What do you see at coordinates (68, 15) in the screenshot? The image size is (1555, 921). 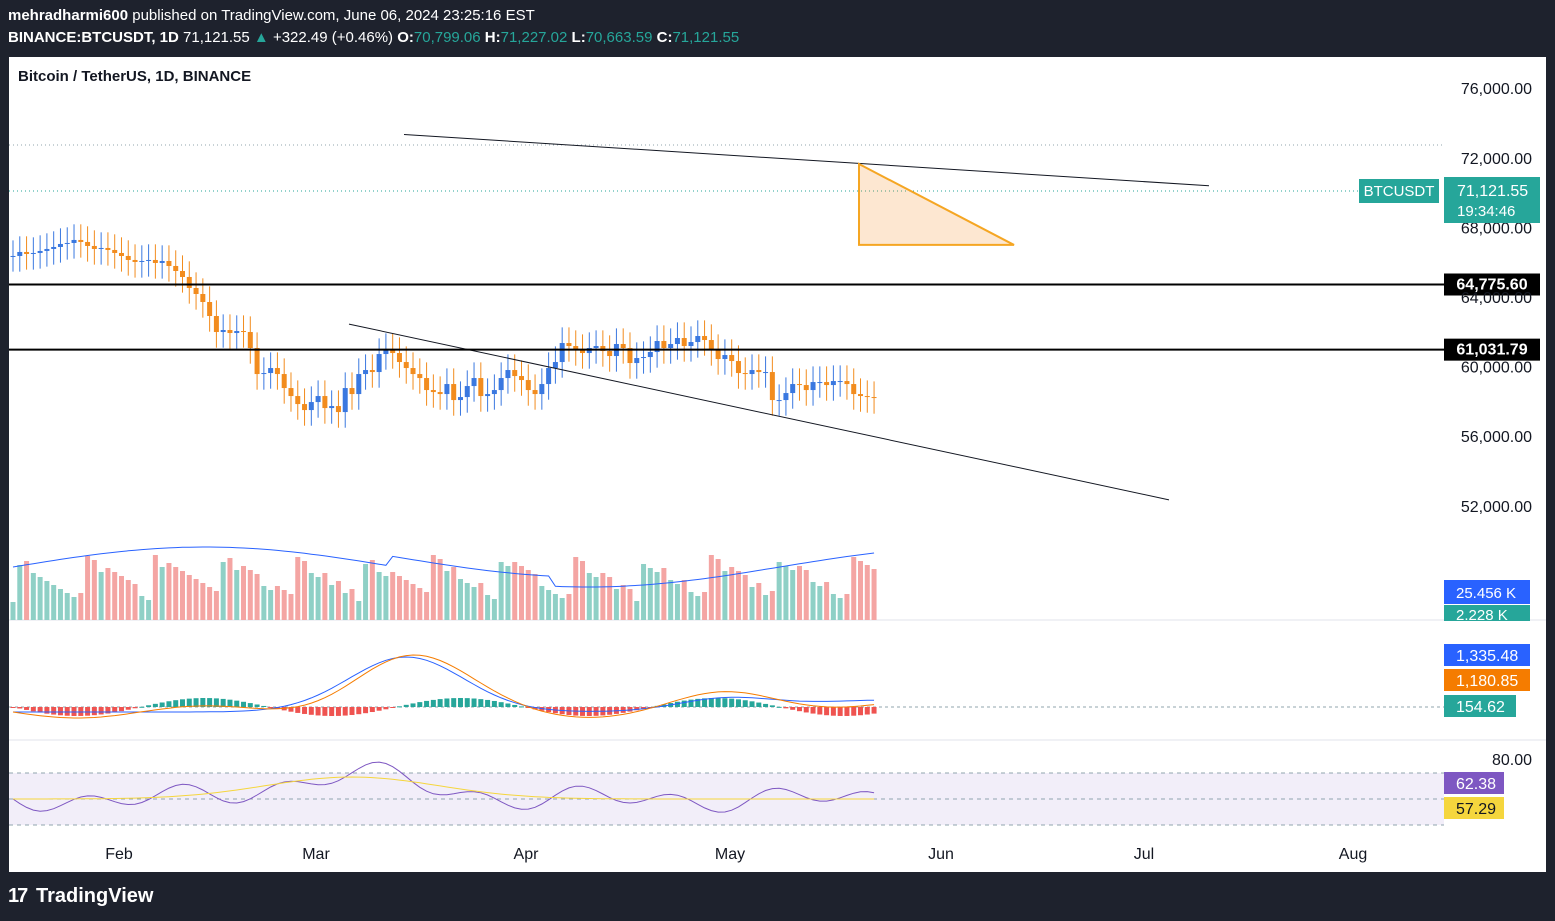 I see `publisher-name: mehradharmi600` at bounding box center [68, 15].